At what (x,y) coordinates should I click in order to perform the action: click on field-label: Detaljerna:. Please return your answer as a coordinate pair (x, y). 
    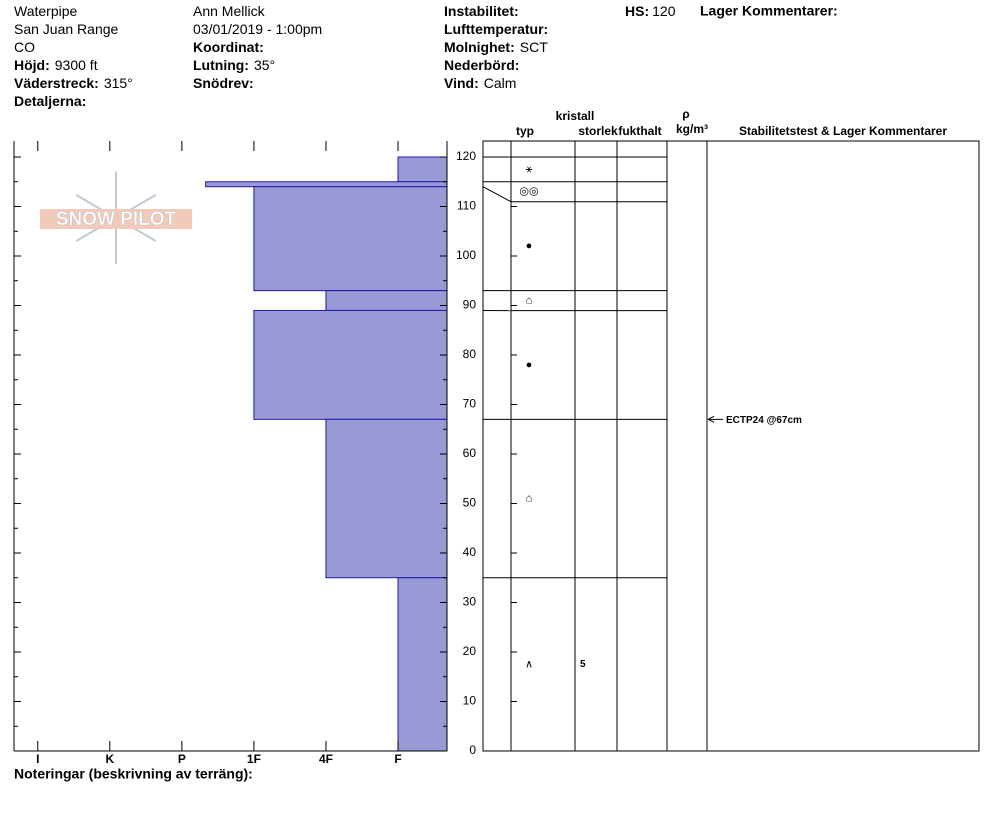
    Looking at the image, I should click on (50, 101).